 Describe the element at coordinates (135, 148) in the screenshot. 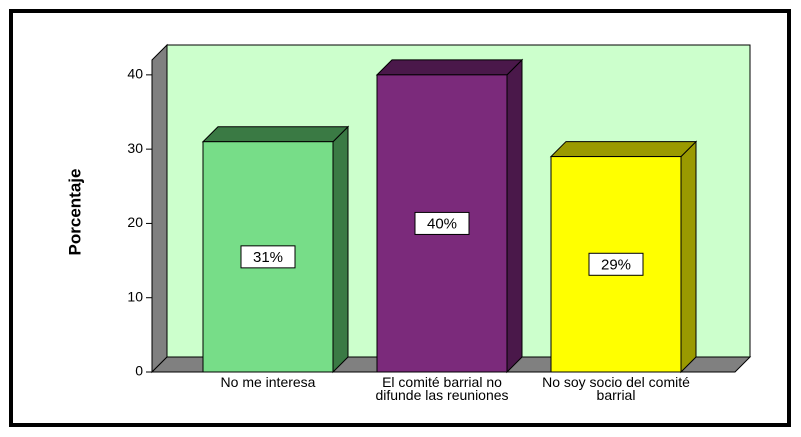

I see `y-tick-label: 30` at that location.